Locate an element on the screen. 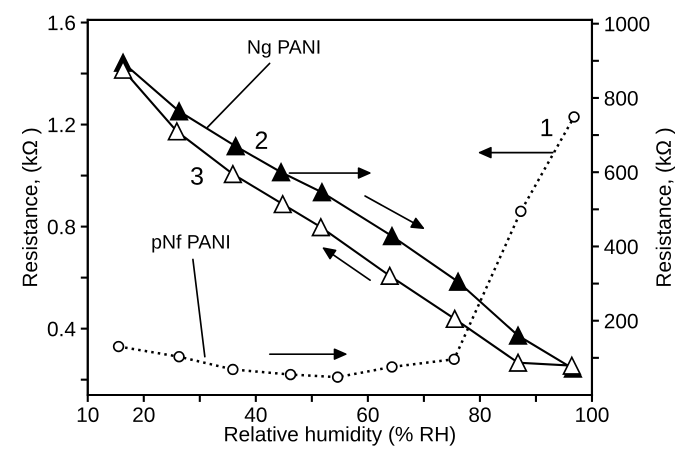 This screenshot has width=675, height=454. x-tick-label: 60 is located at coordinates (368, 414).